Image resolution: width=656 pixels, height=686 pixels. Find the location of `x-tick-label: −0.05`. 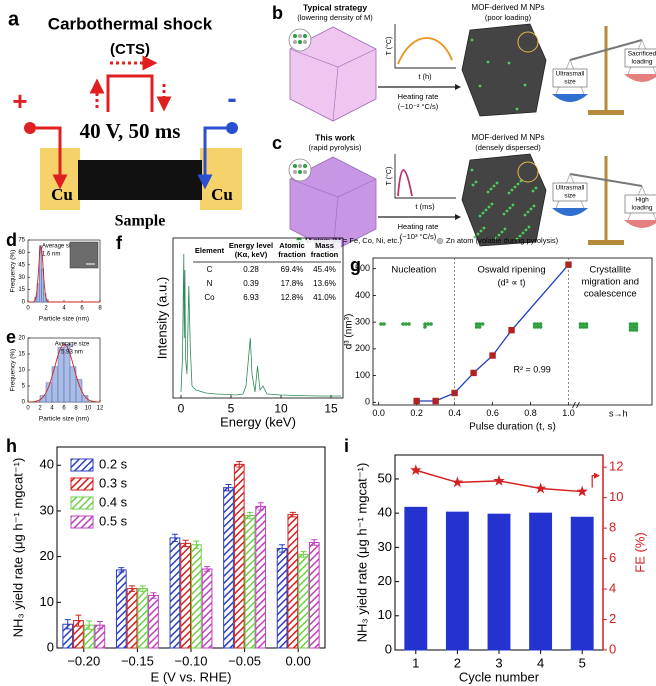

x-tick-label: −0.05 is located at coordinates (244, 661).